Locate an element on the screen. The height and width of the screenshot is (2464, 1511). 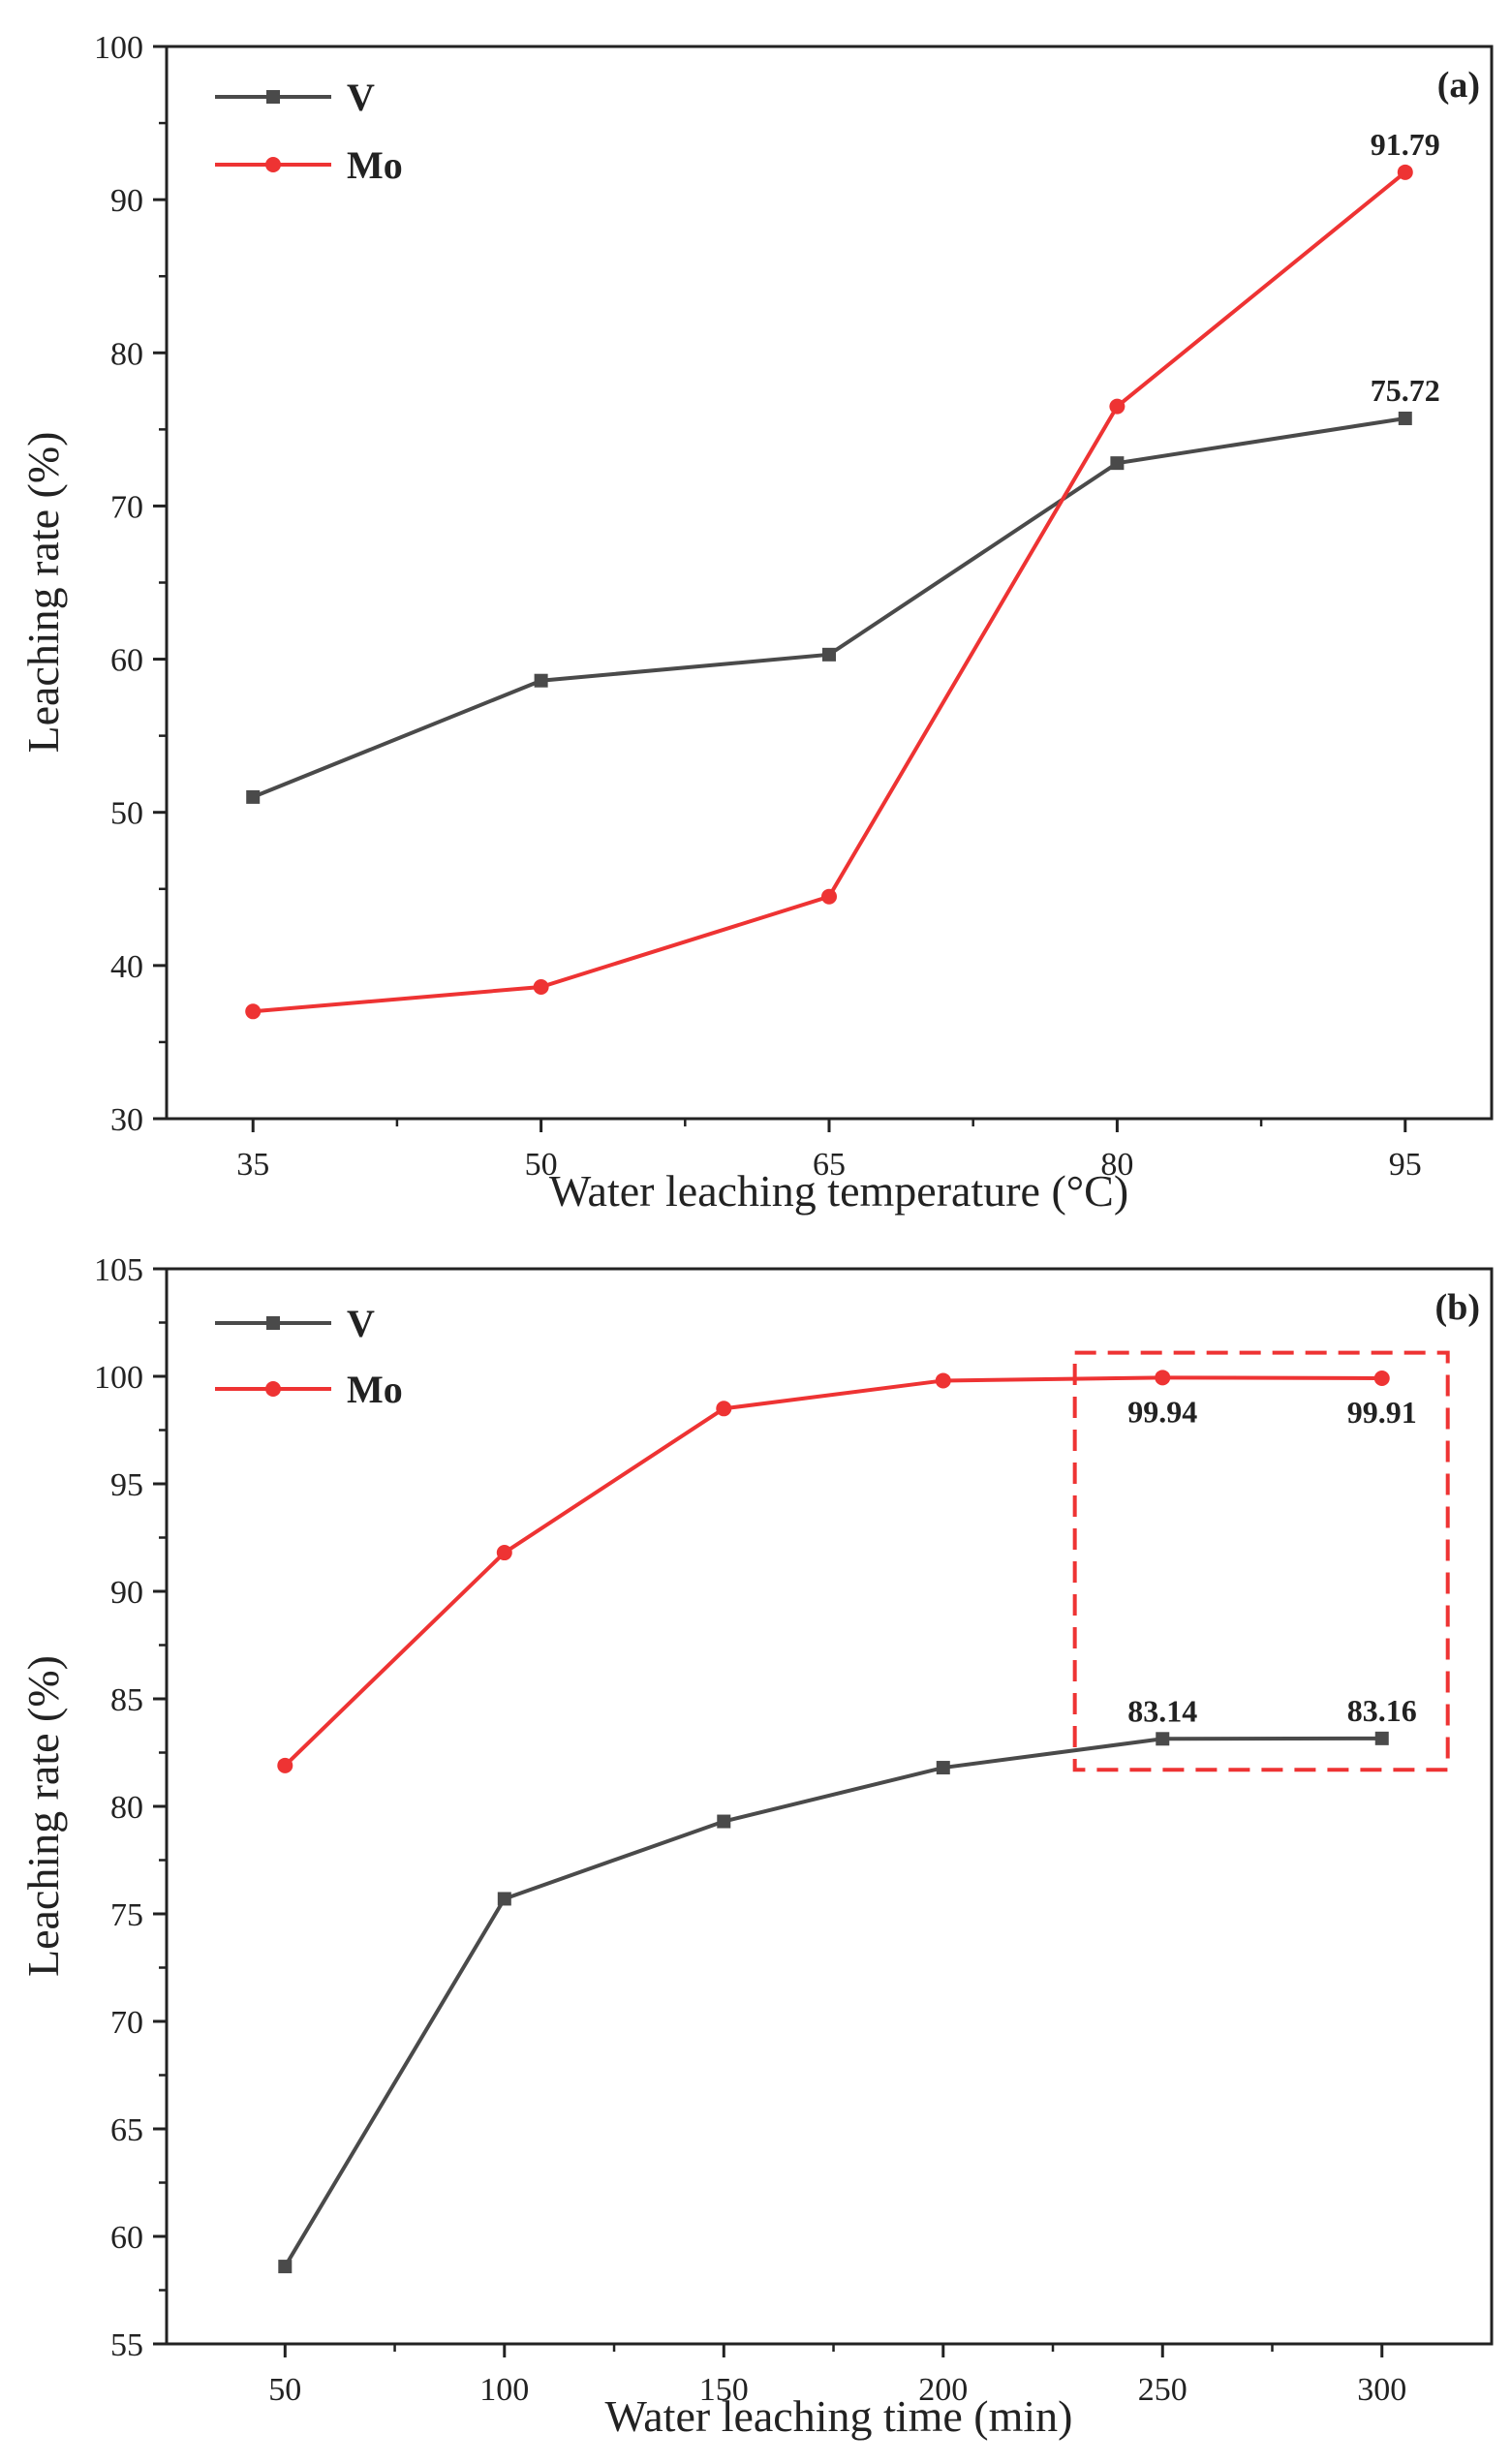
data-label: 75.72 is located at coordinates (1405, 390).